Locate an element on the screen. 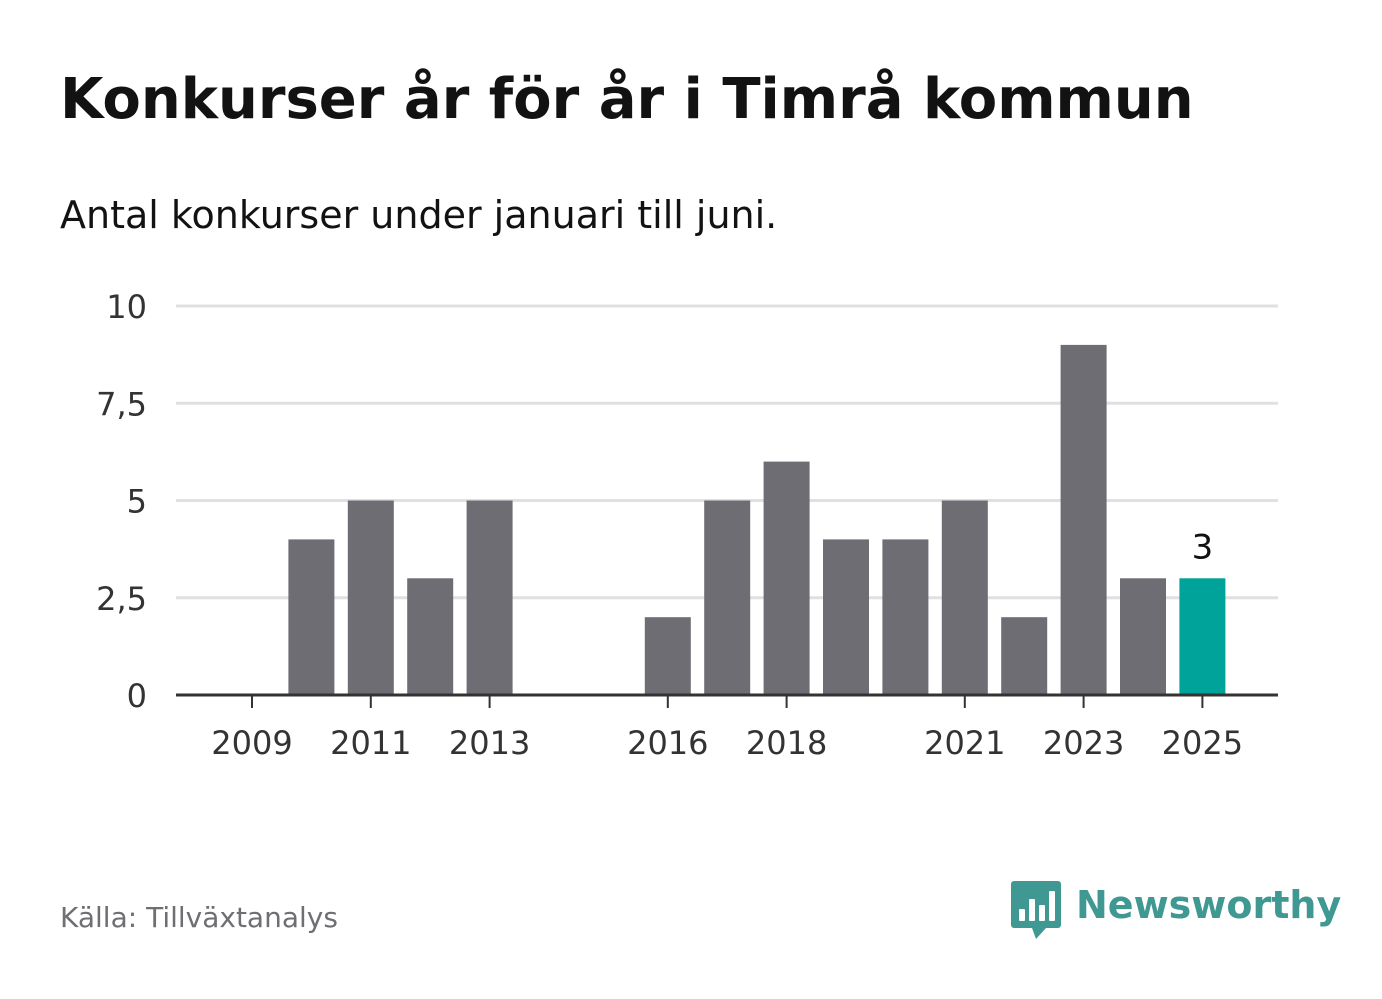  bar-2010 is located at coordinates (311, 617).